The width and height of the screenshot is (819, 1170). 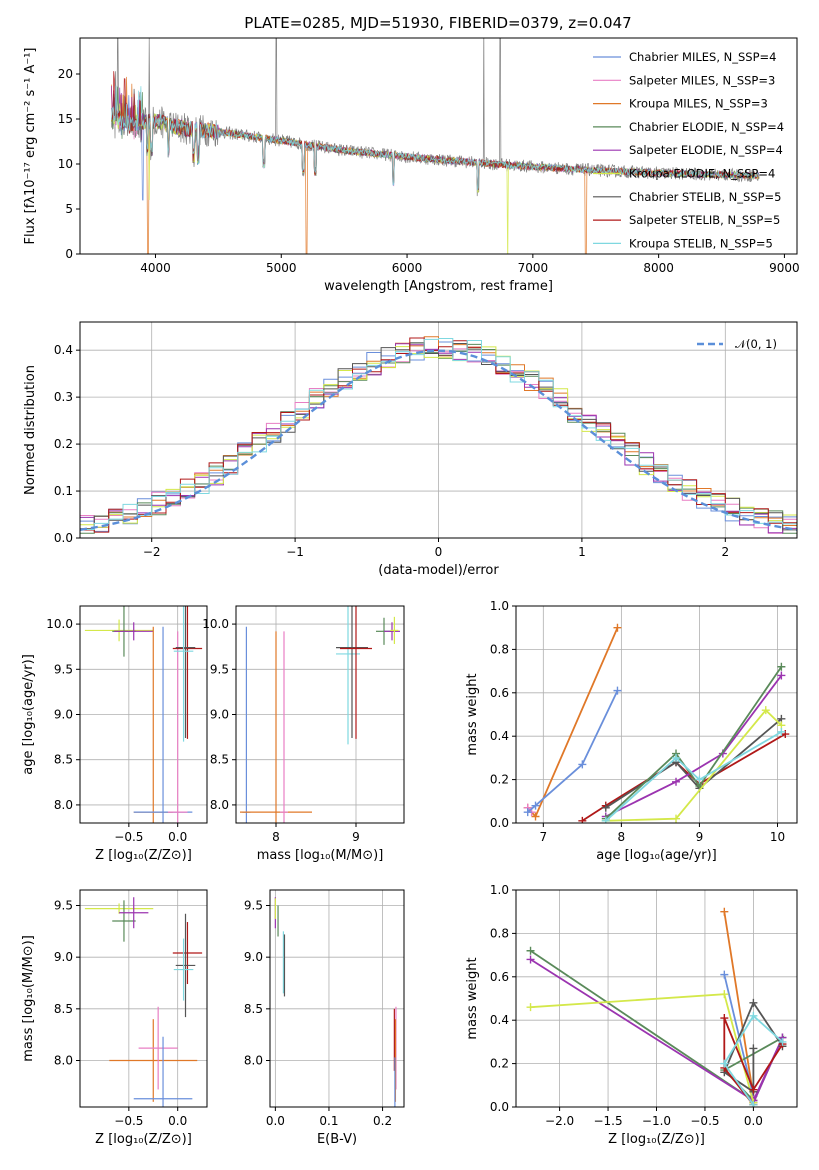 What do you see at coordinates (658, 268) in the screenshot?
I see `x-tick-label: 8000` at bounding box center [658, 268].